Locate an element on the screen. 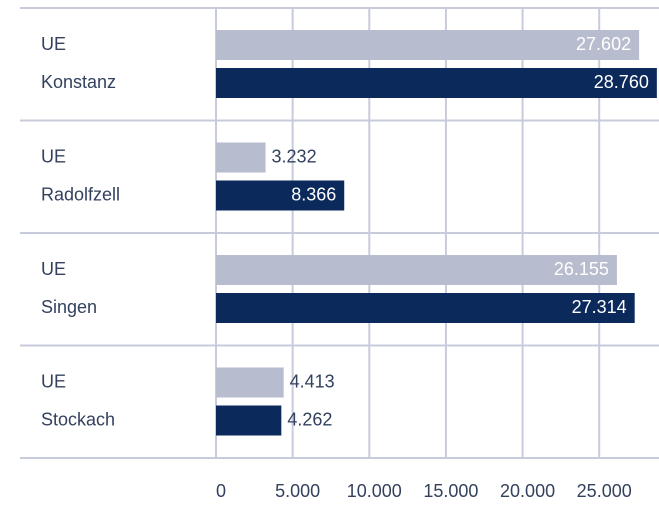 Image resolution: width=659 pixels, height=508 pixels. value-label: 4.262 is located at coordinates (309, 419).